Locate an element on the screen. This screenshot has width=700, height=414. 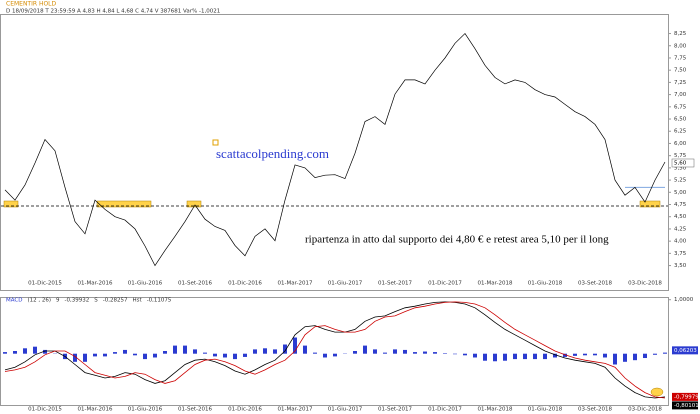
value-marker-label: -0,79979 is located at coordinates (686, 397).